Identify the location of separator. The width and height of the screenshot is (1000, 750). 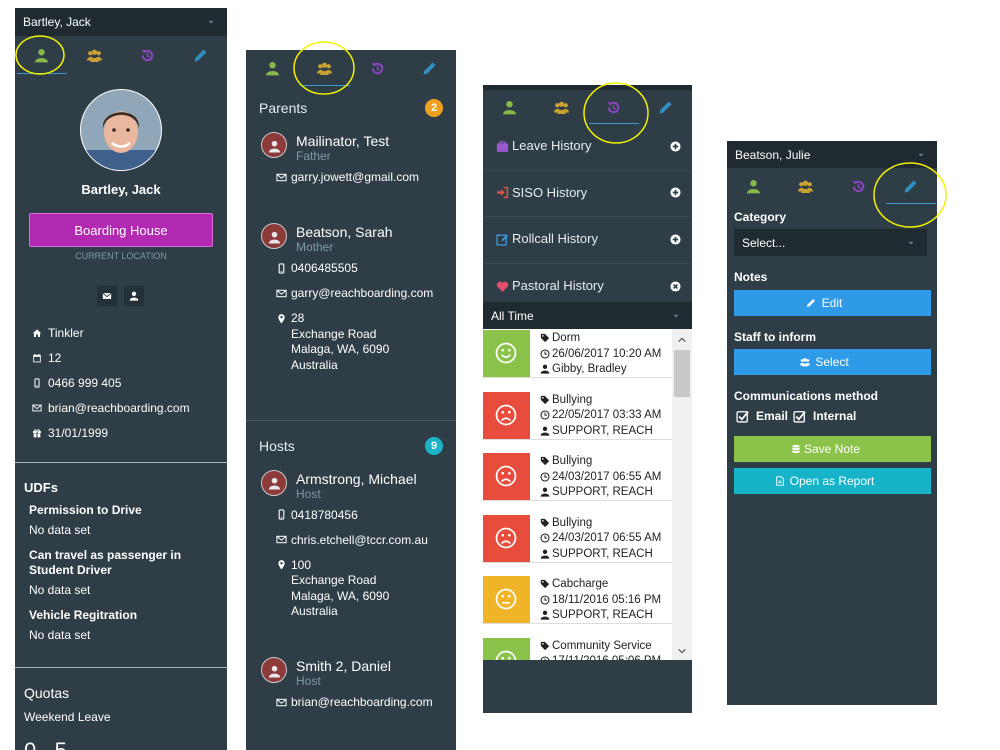
(587, 264).